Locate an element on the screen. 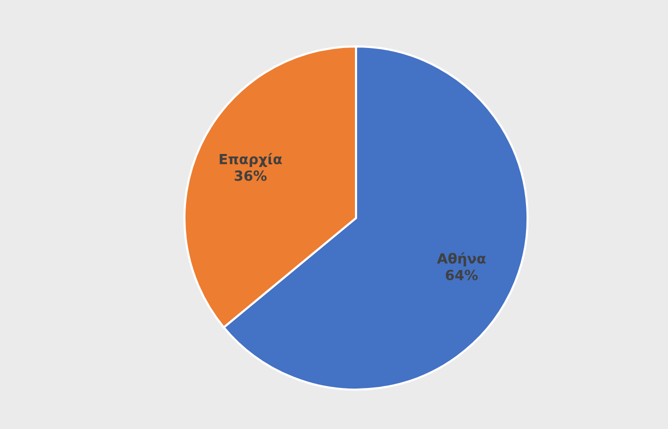  data-label: 36% is located at coordinates (250, 175).